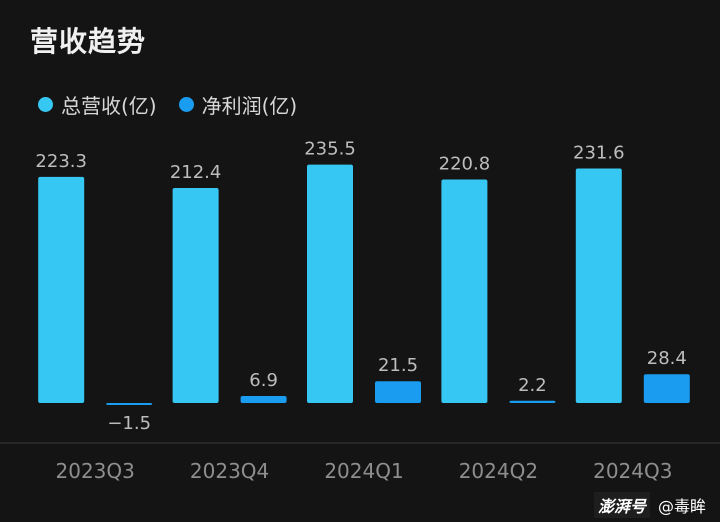 The width and height of the screenshot is (720, 522). I want to click on net-profit-bar-2024q1, so click(398, 392).